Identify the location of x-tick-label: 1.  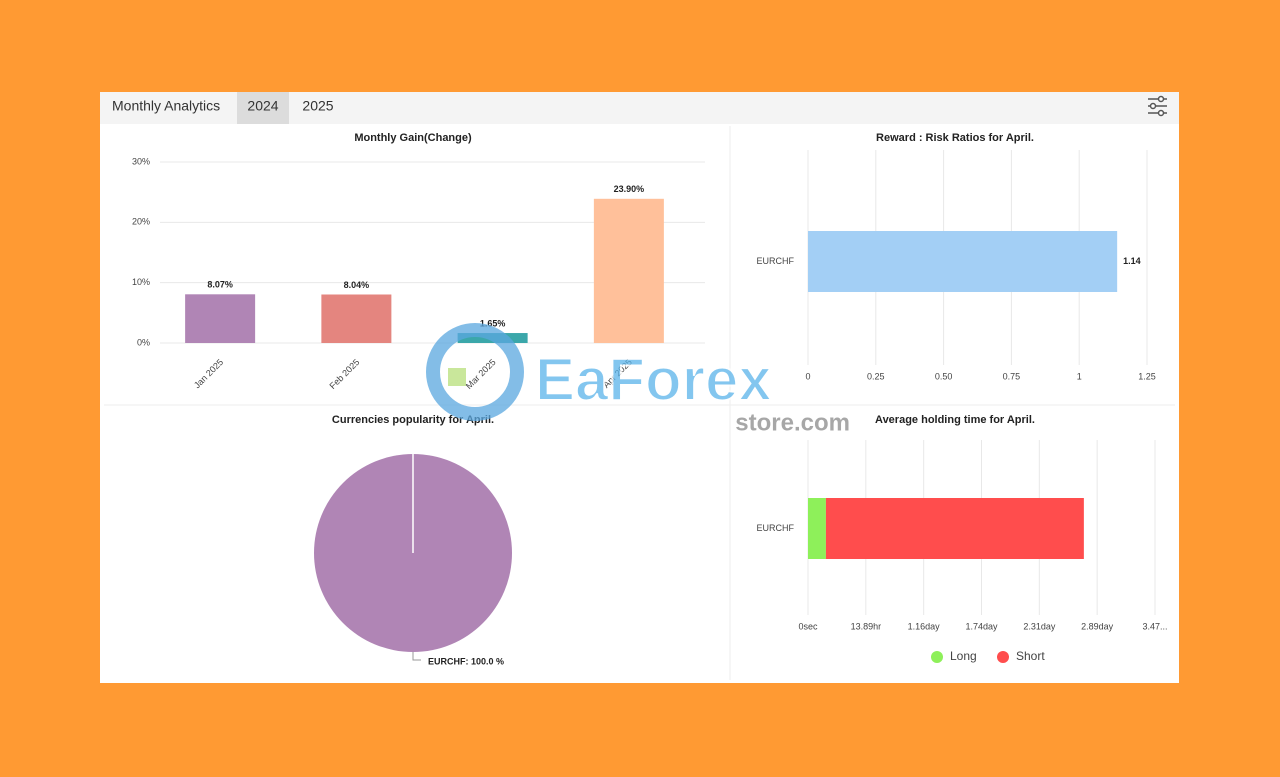
(1079, 376).